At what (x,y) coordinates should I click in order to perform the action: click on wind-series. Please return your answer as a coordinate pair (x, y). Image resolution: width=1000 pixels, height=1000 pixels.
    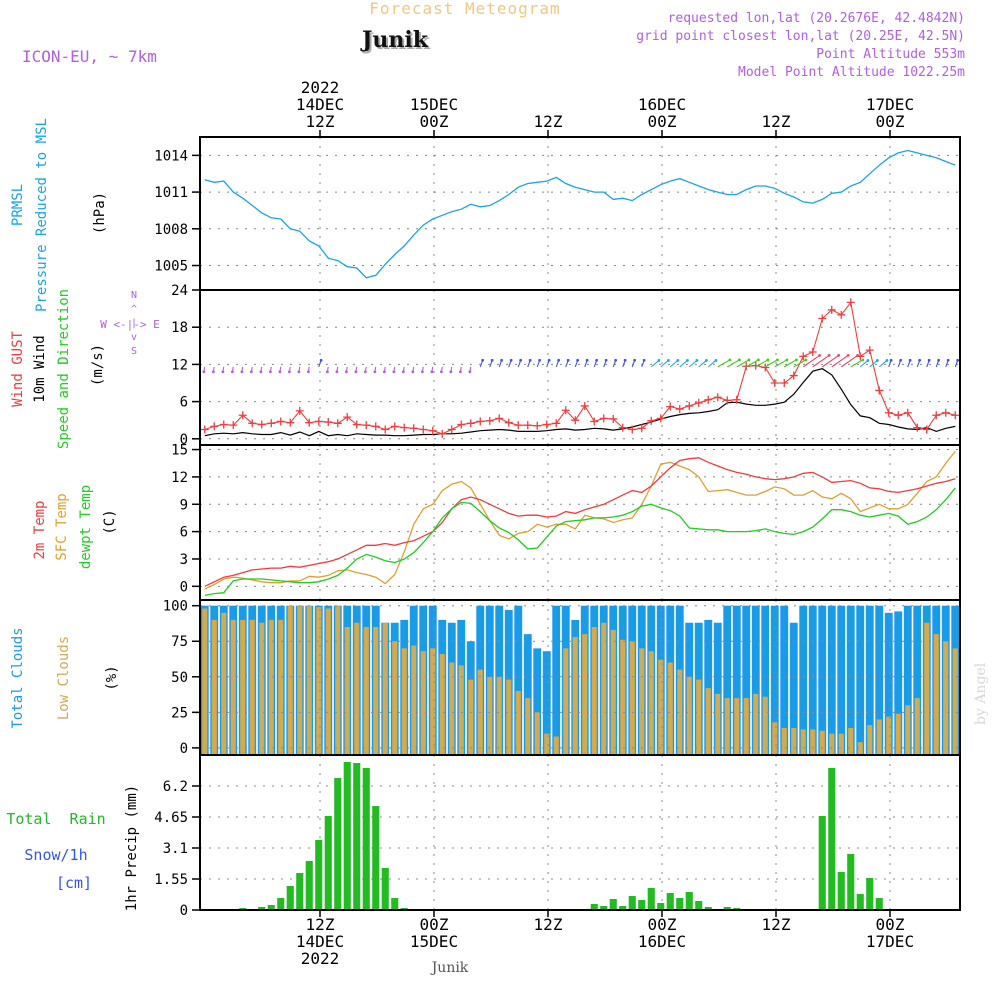
    Looking at the image, I should click on (580, 368).